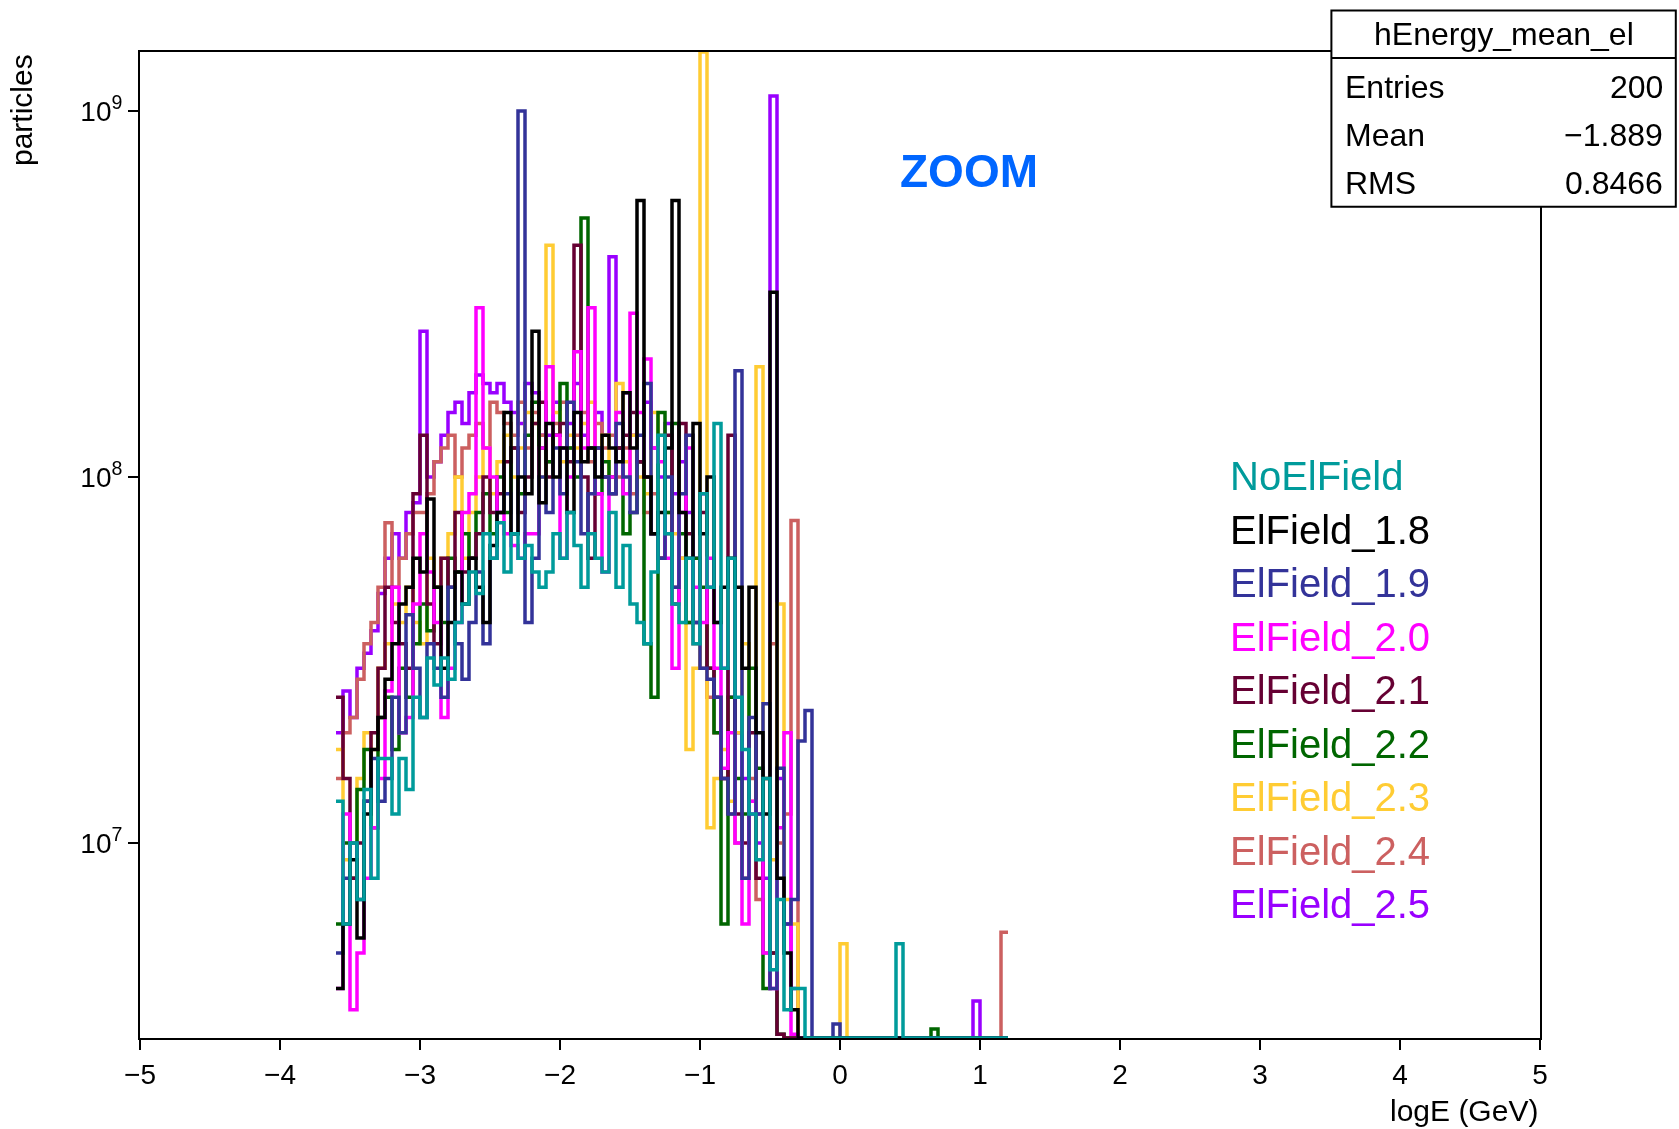 Image resolution: width=1679 pixels, height=1129 pixels. Describe the element at coordinates (420, 1074) in the screenshot. I see `x-tick-label: −3` at that location.